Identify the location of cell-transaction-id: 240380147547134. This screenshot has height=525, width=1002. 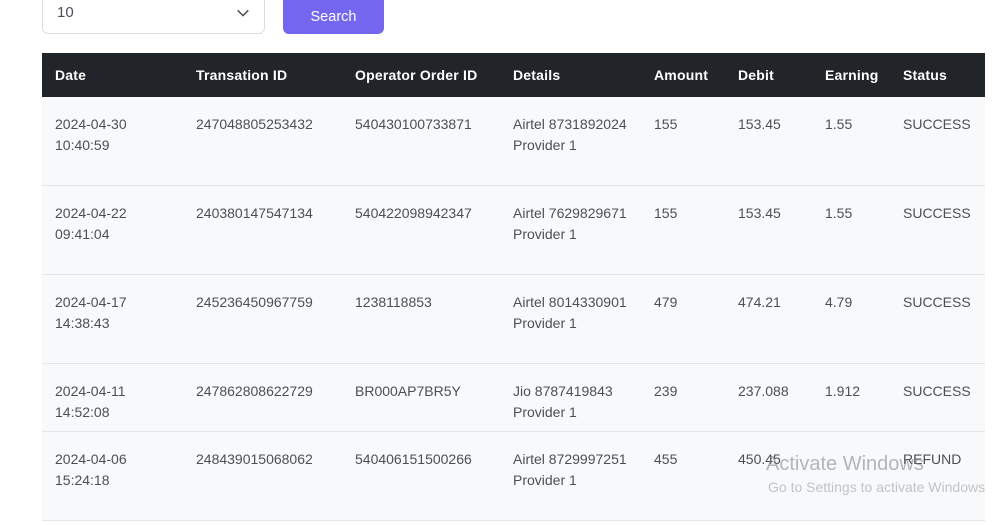
(262, 230).